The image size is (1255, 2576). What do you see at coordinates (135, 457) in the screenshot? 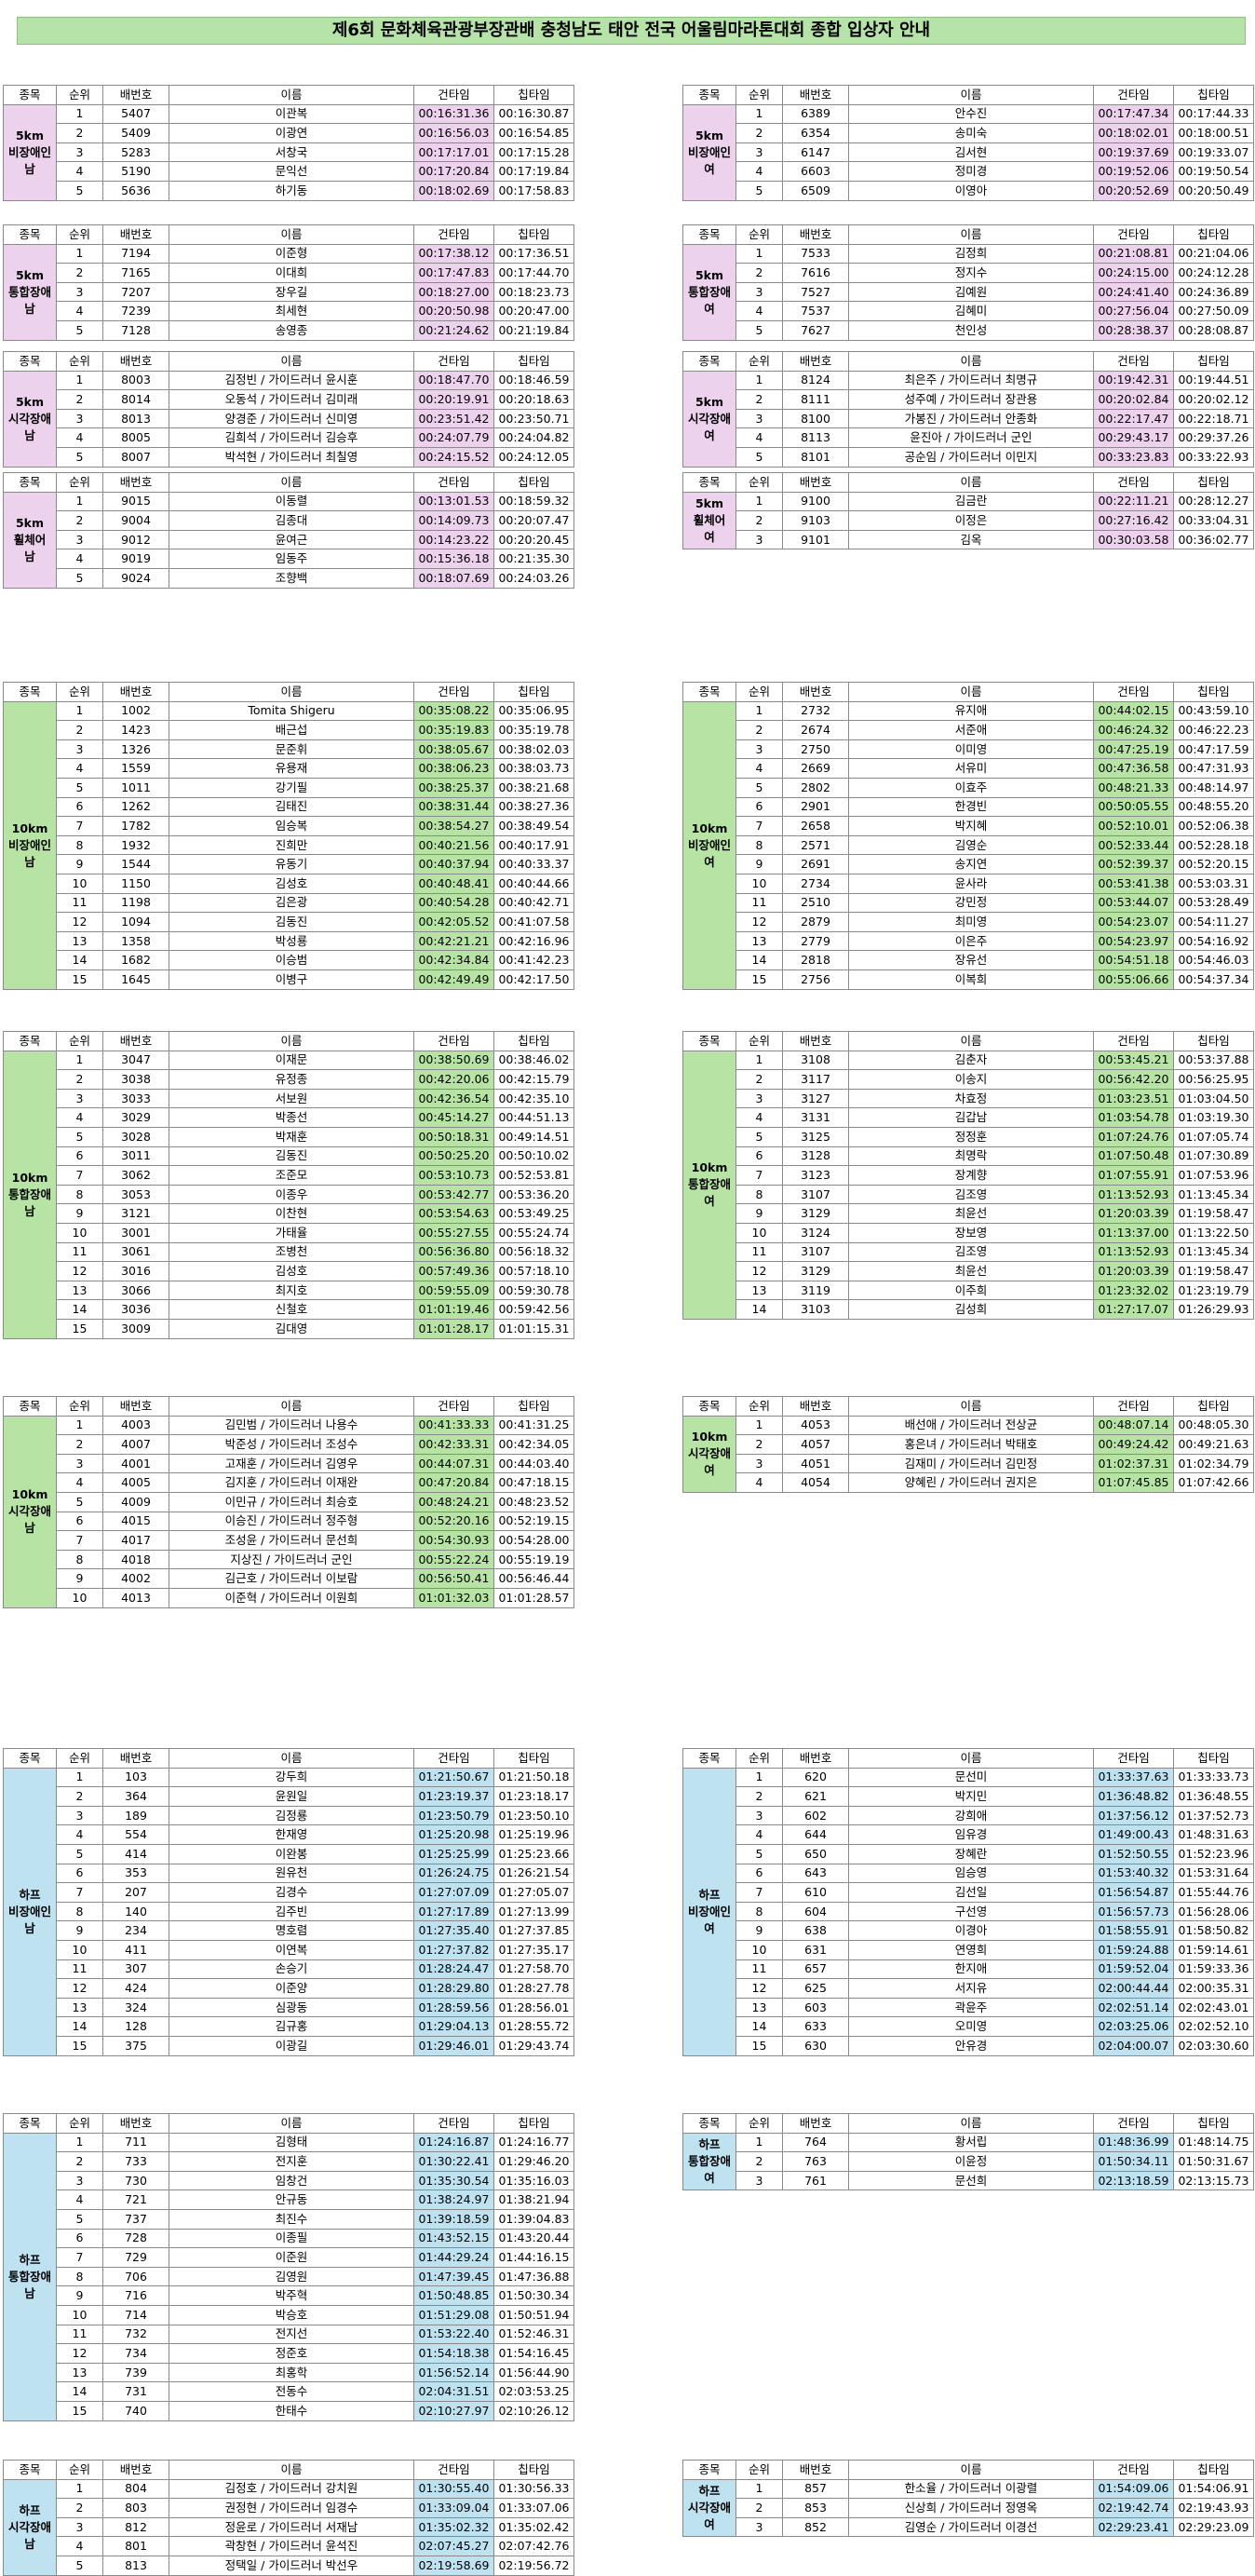
I see `bib-cell: 8007` at bounding box center [135, 457].